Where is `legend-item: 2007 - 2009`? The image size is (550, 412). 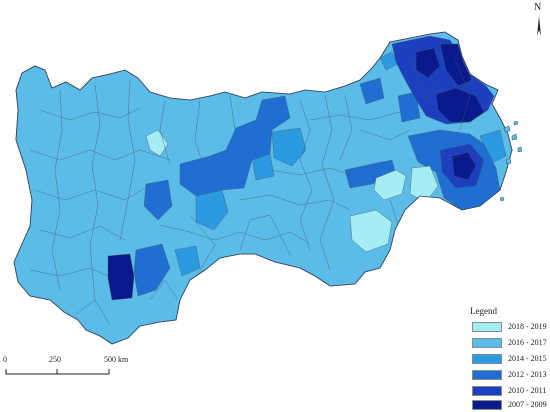 legend-item: 2007 - 2009 is located at coordinates (511, 406).